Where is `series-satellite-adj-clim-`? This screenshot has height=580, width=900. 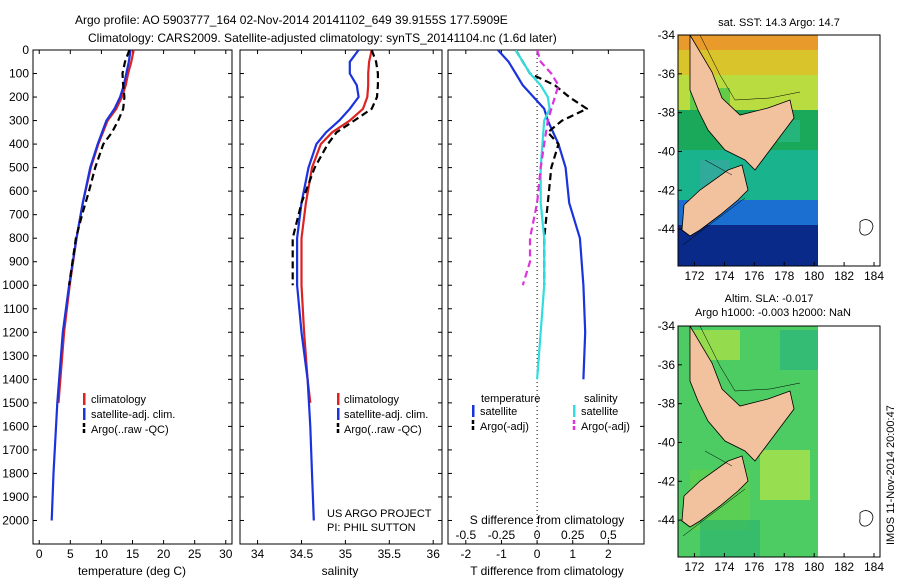 series-satellite-adj-clim- is located at coordinates (328, 285).